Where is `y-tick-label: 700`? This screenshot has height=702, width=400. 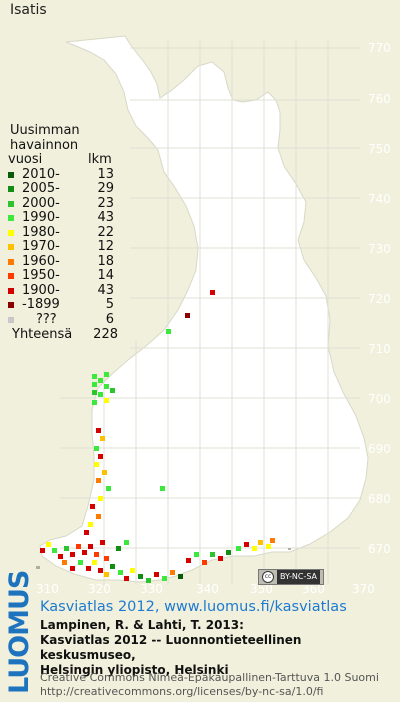 y-tick-label: 700 is located at coordinates (379, 399).